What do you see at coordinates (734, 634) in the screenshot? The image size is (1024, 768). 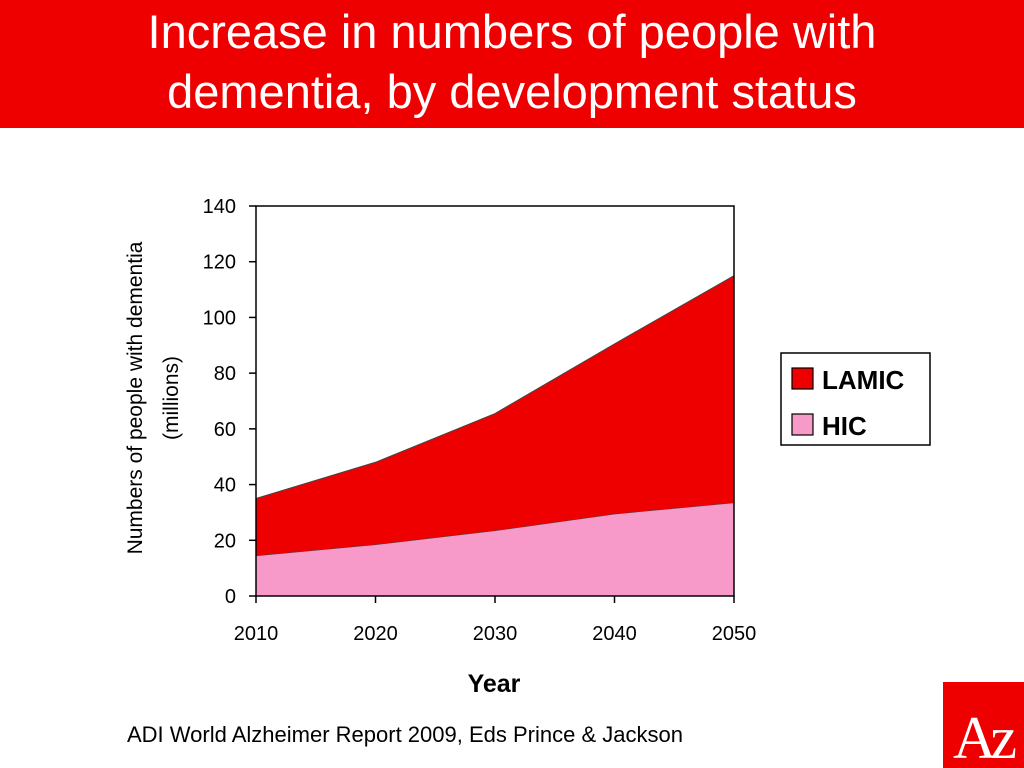 I see `x-tick-label: 2050` at bounding box center [734, 634].